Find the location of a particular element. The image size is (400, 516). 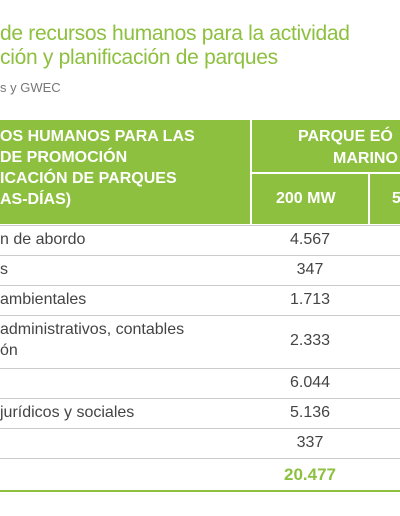

header-text: OS HUMANOS PARA LAS is located at coordinates (97, 136).